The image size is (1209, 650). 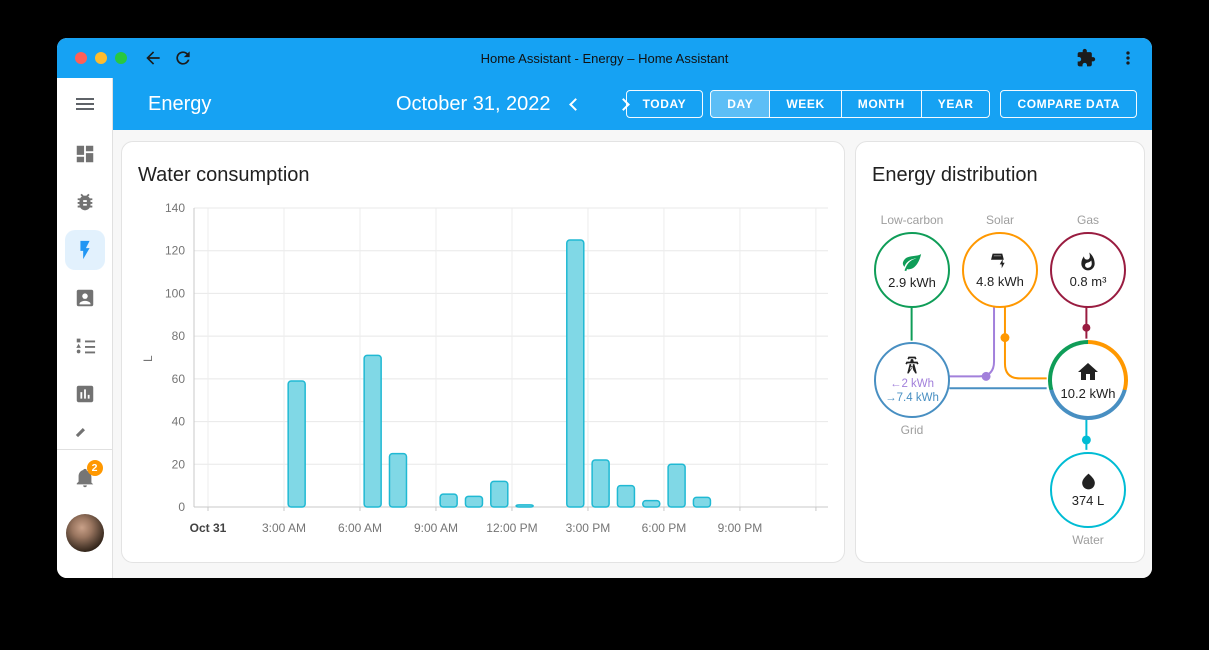 What do you see at coordinates (997, 261) in the screenshot?
I see `solar-power-icon` at bounding box center [997, 261].